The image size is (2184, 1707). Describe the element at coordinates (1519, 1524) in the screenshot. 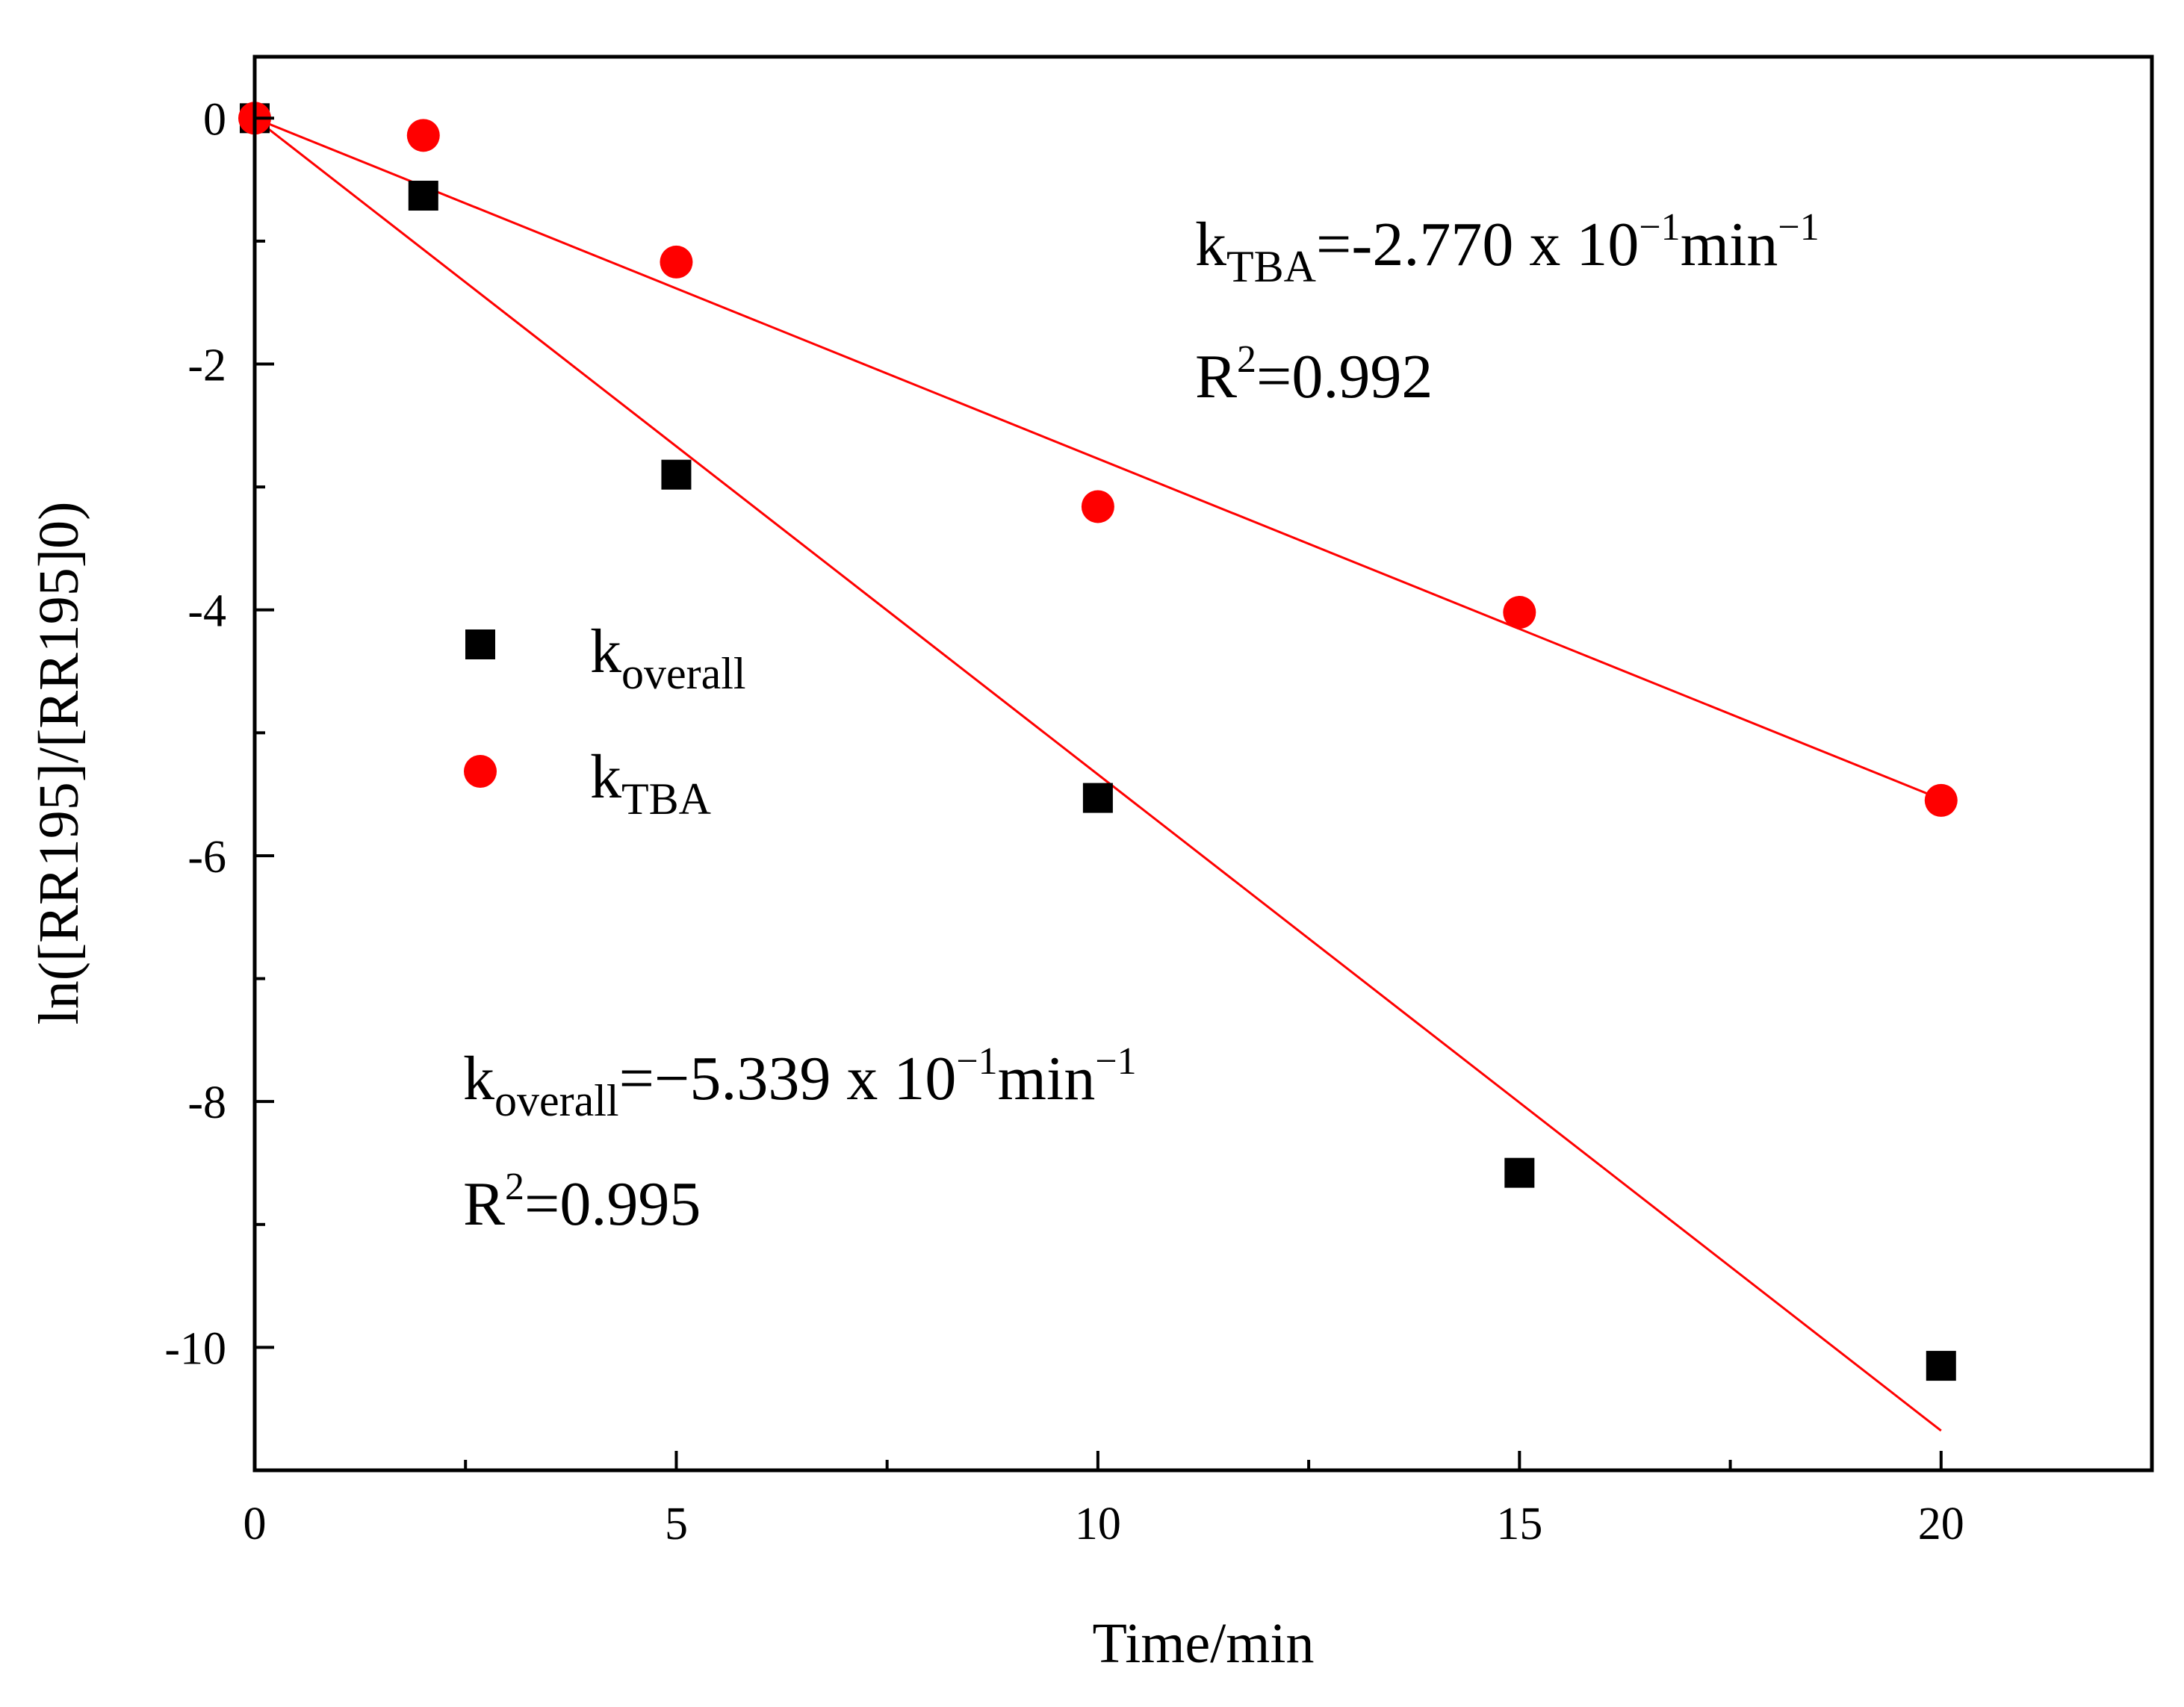

I see `x-tick-label: 15` at that location.